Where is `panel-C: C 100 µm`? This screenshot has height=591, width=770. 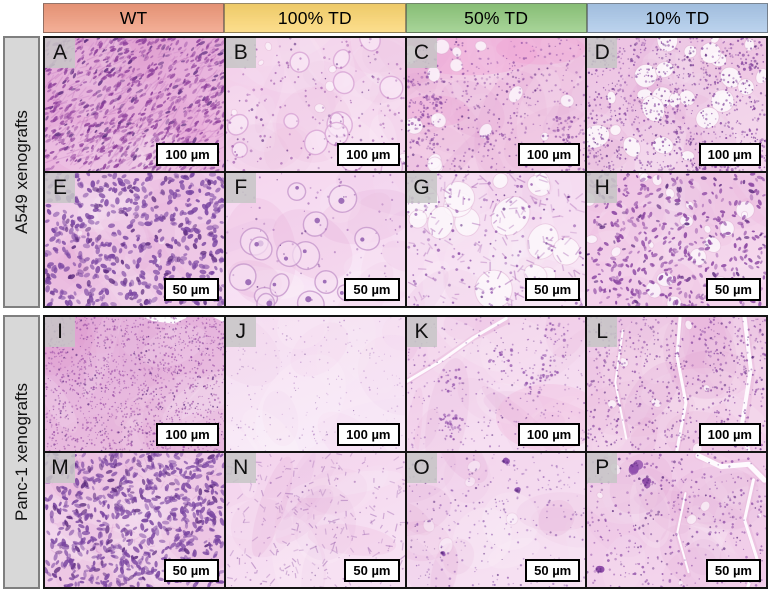 panel-C: C 100 µm is located at coordinates (496, 104).